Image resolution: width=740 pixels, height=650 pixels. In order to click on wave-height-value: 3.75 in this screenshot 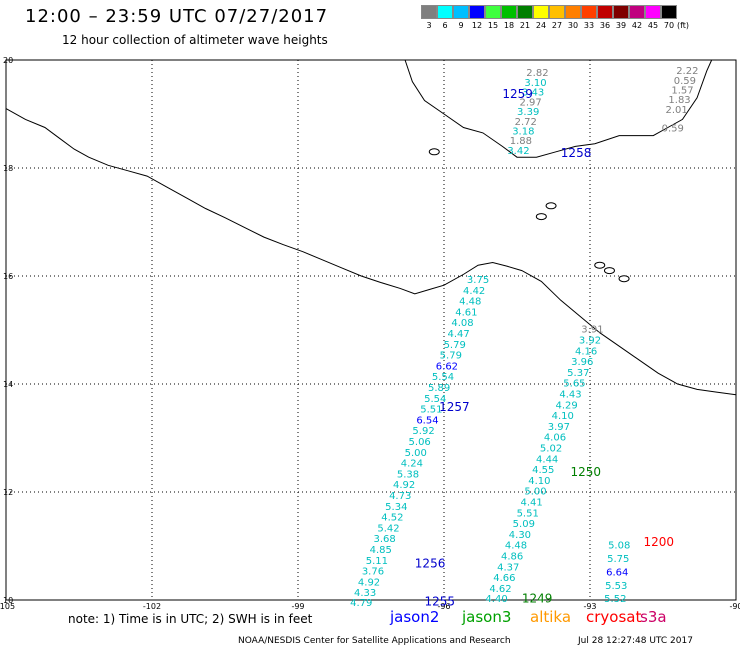, I will do `click(478, 280)`.